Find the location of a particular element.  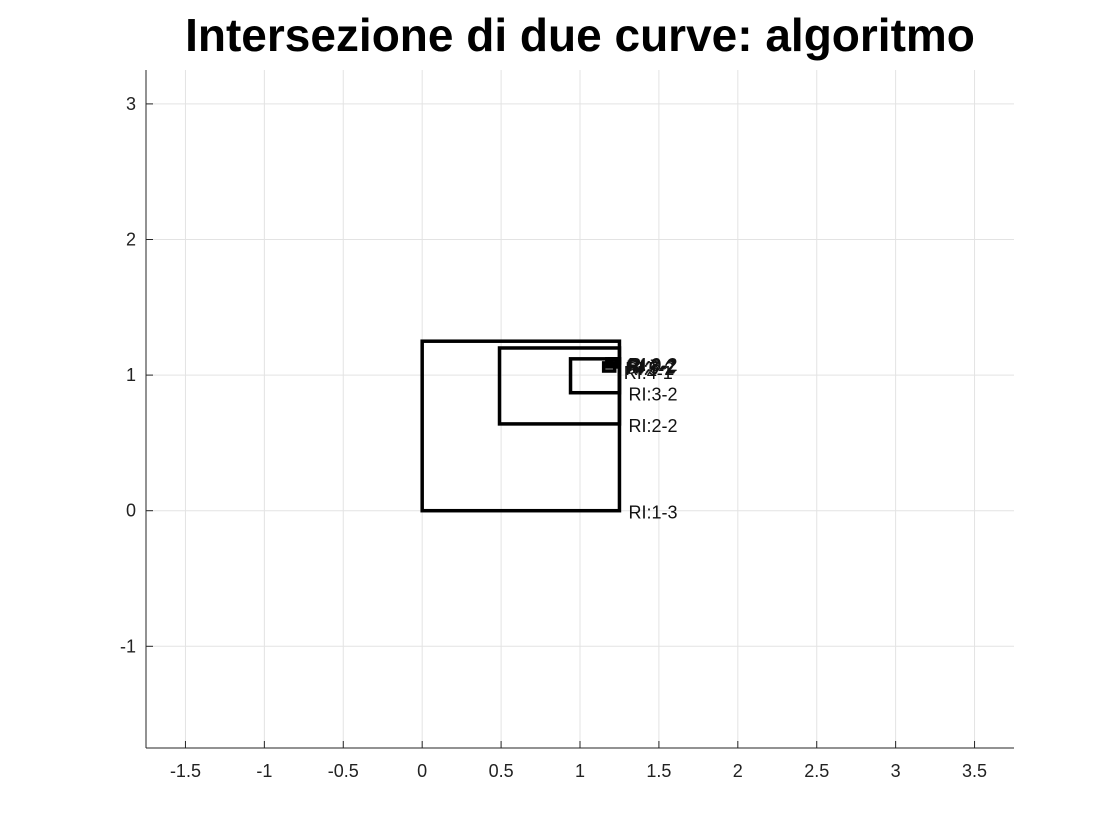

rectangle-label: RI:7-2 is located at coordinates (651, 366).